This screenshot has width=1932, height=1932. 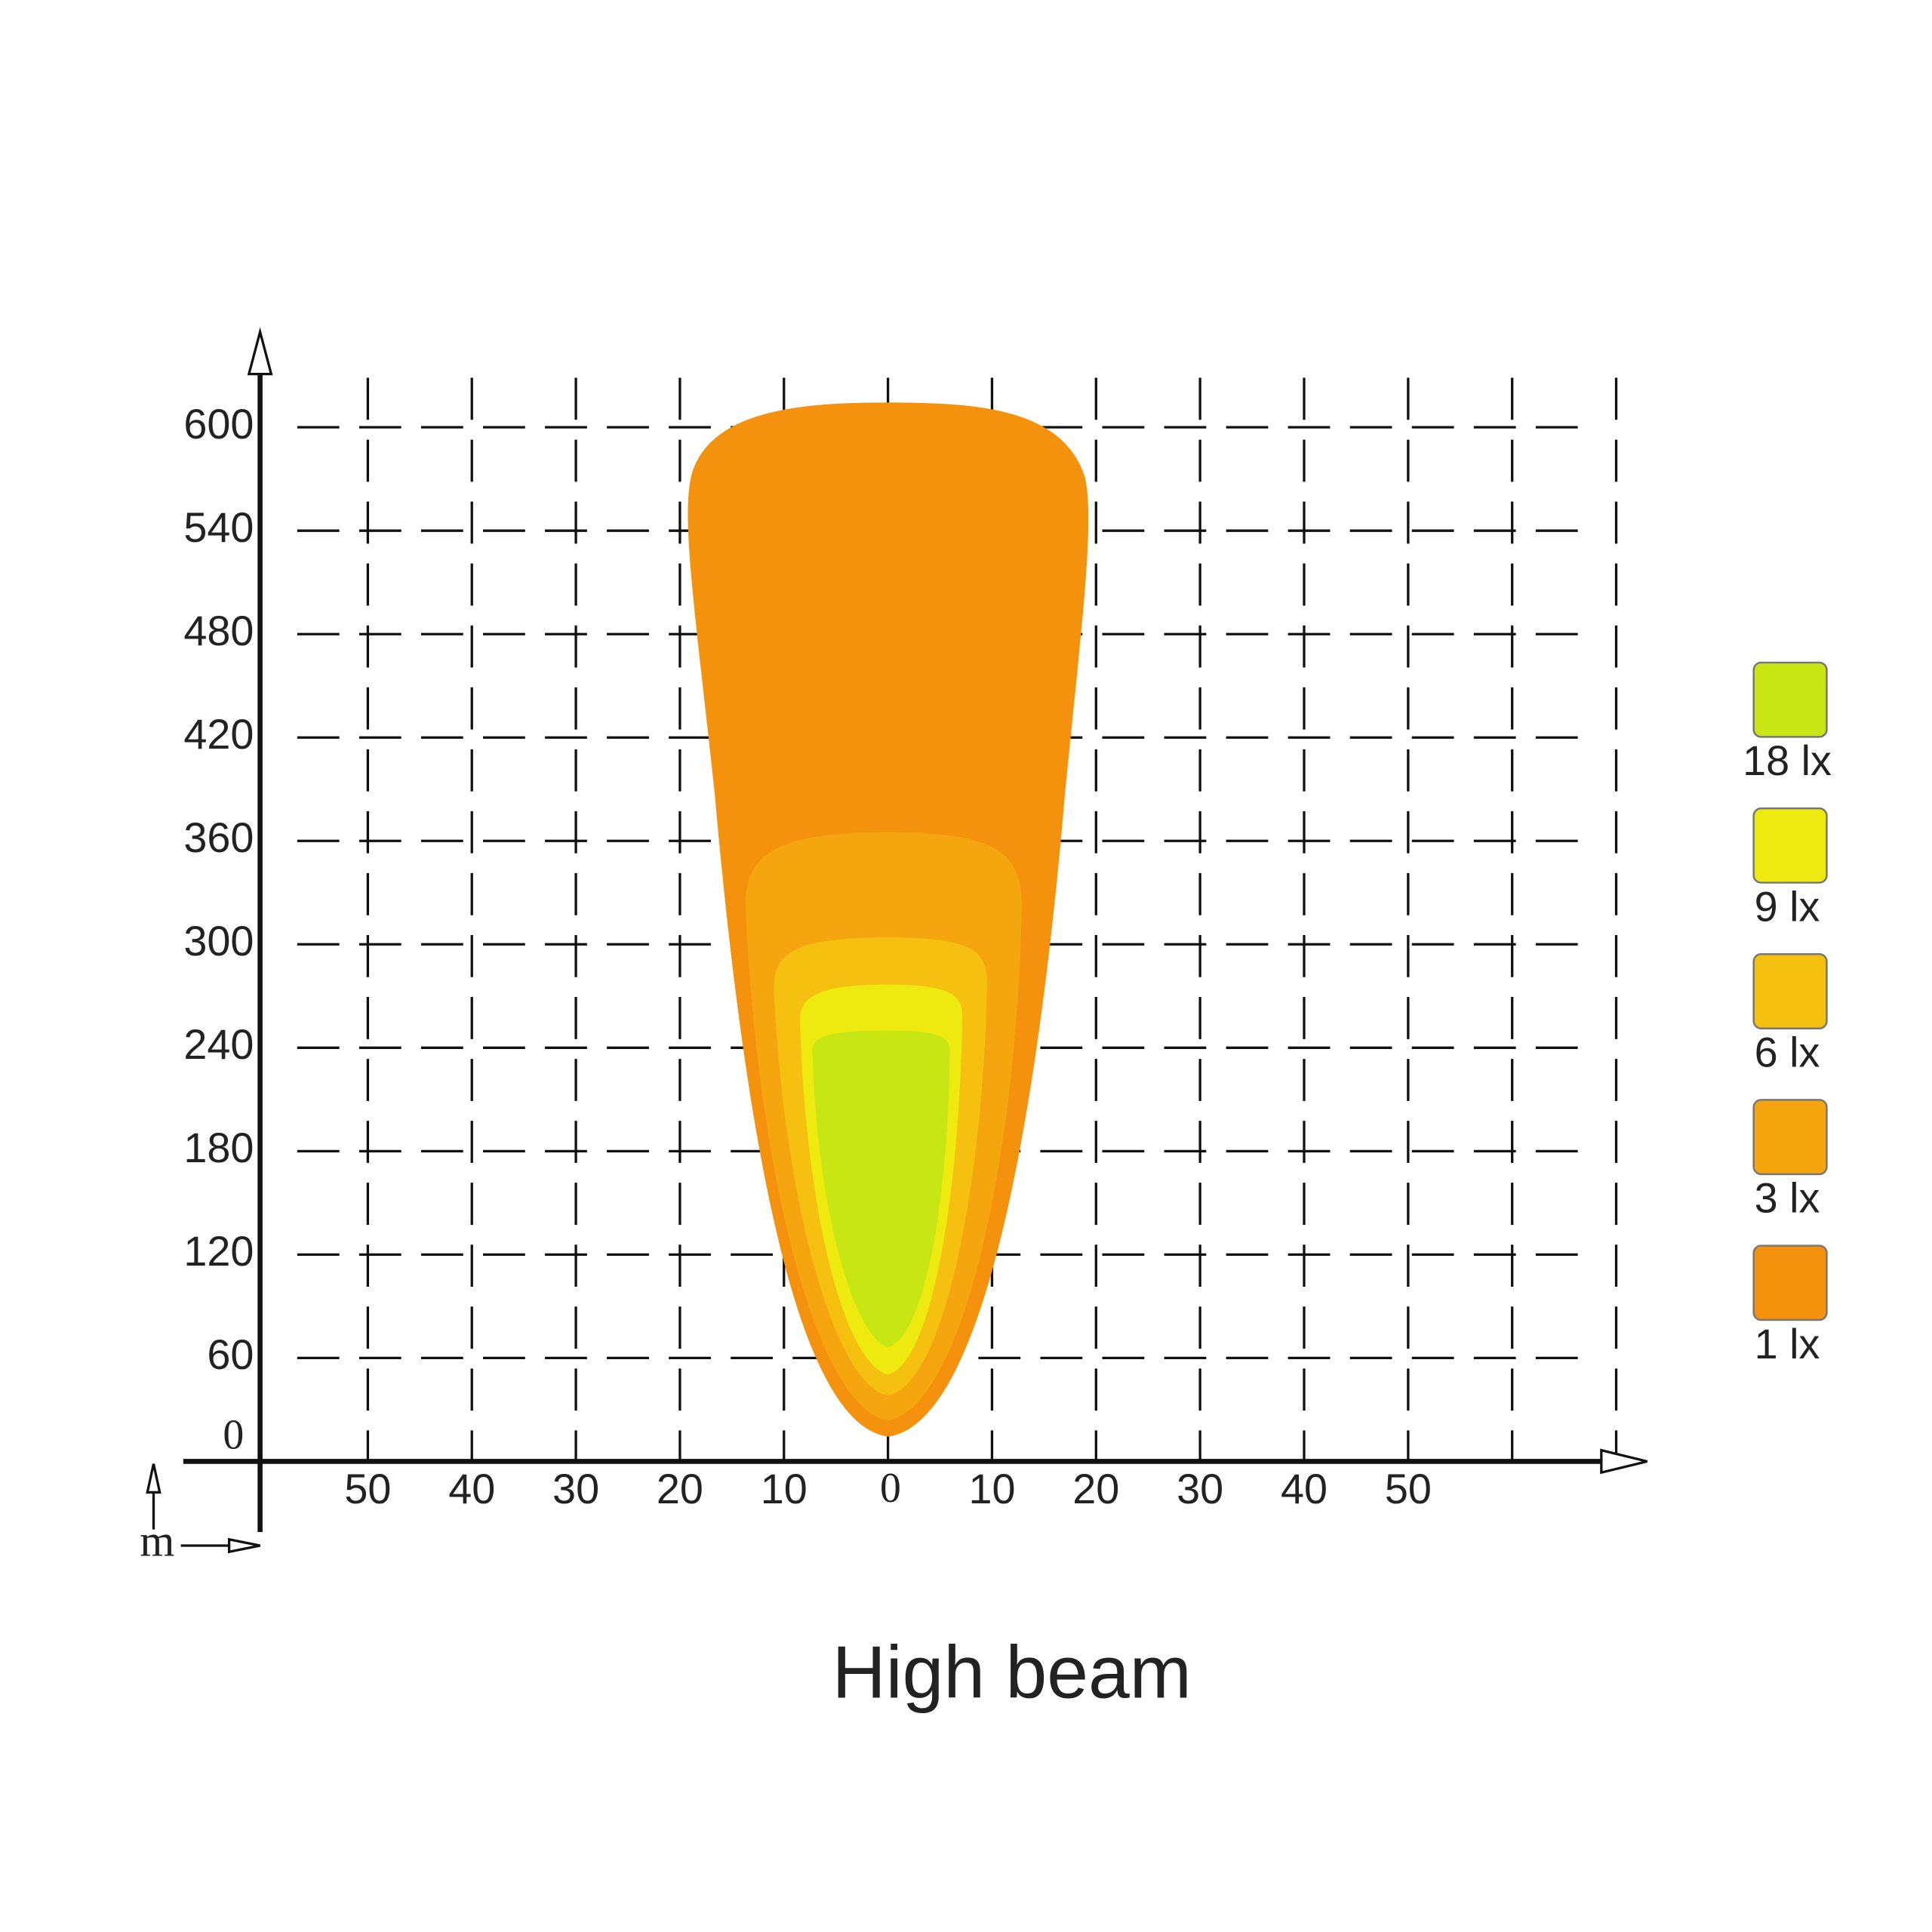 I want to click on legend-label: 6 lx, so click(x=1787, y=1052).